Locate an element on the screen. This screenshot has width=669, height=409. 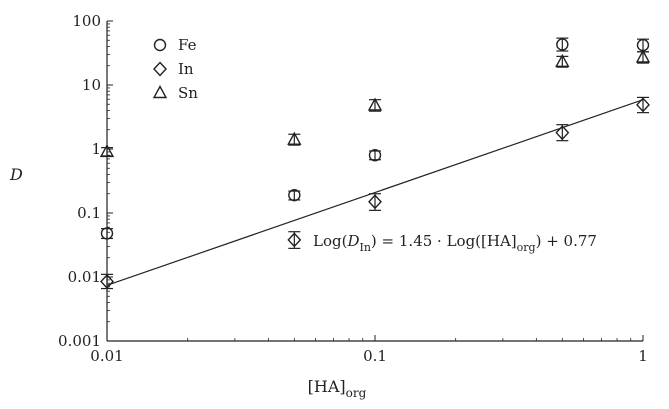
legend-label-sn: Sn is located at coordinates (188, 93).